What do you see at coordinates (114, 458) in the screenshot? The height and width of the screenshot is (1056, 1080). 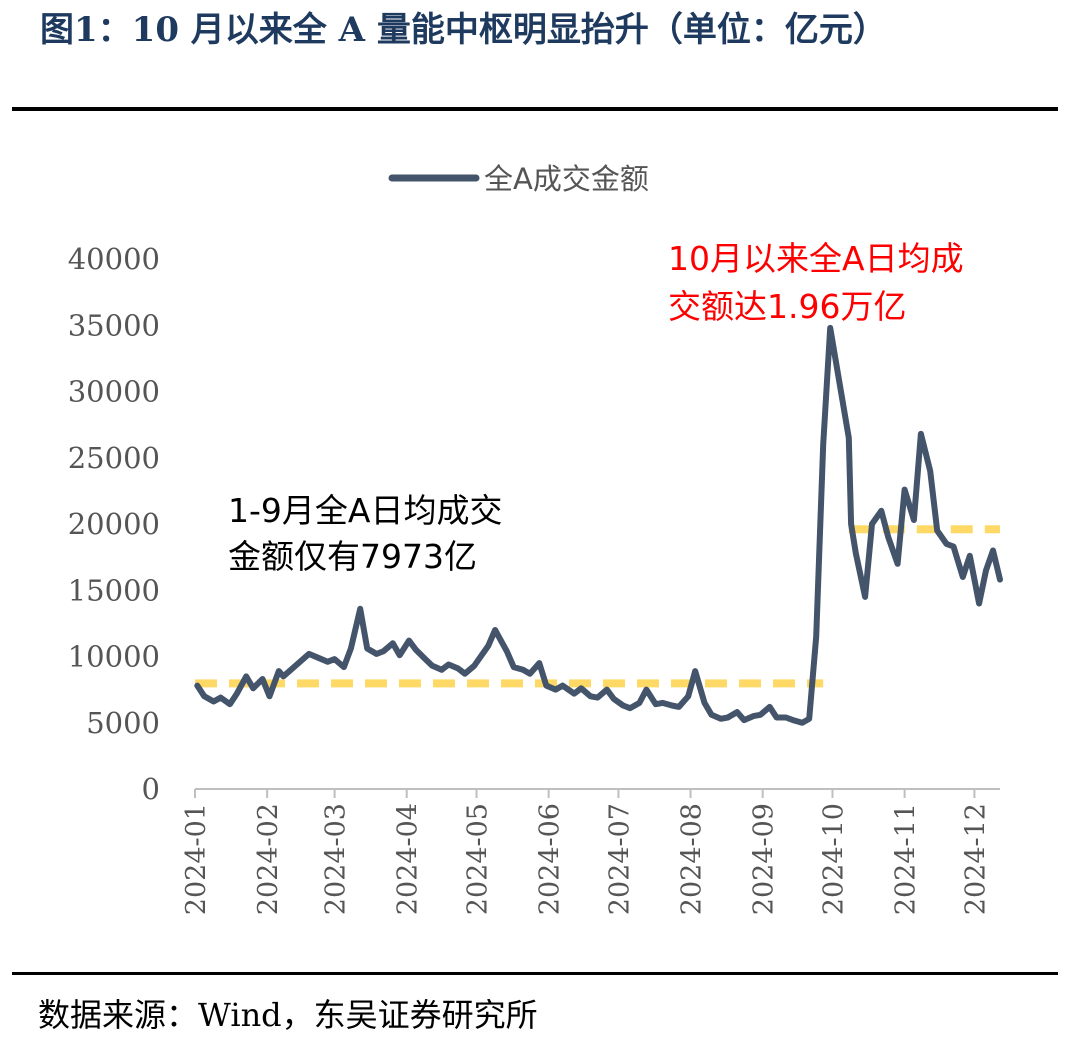 I see `y-tick-label: 25000` at bounding box center [114, 458].